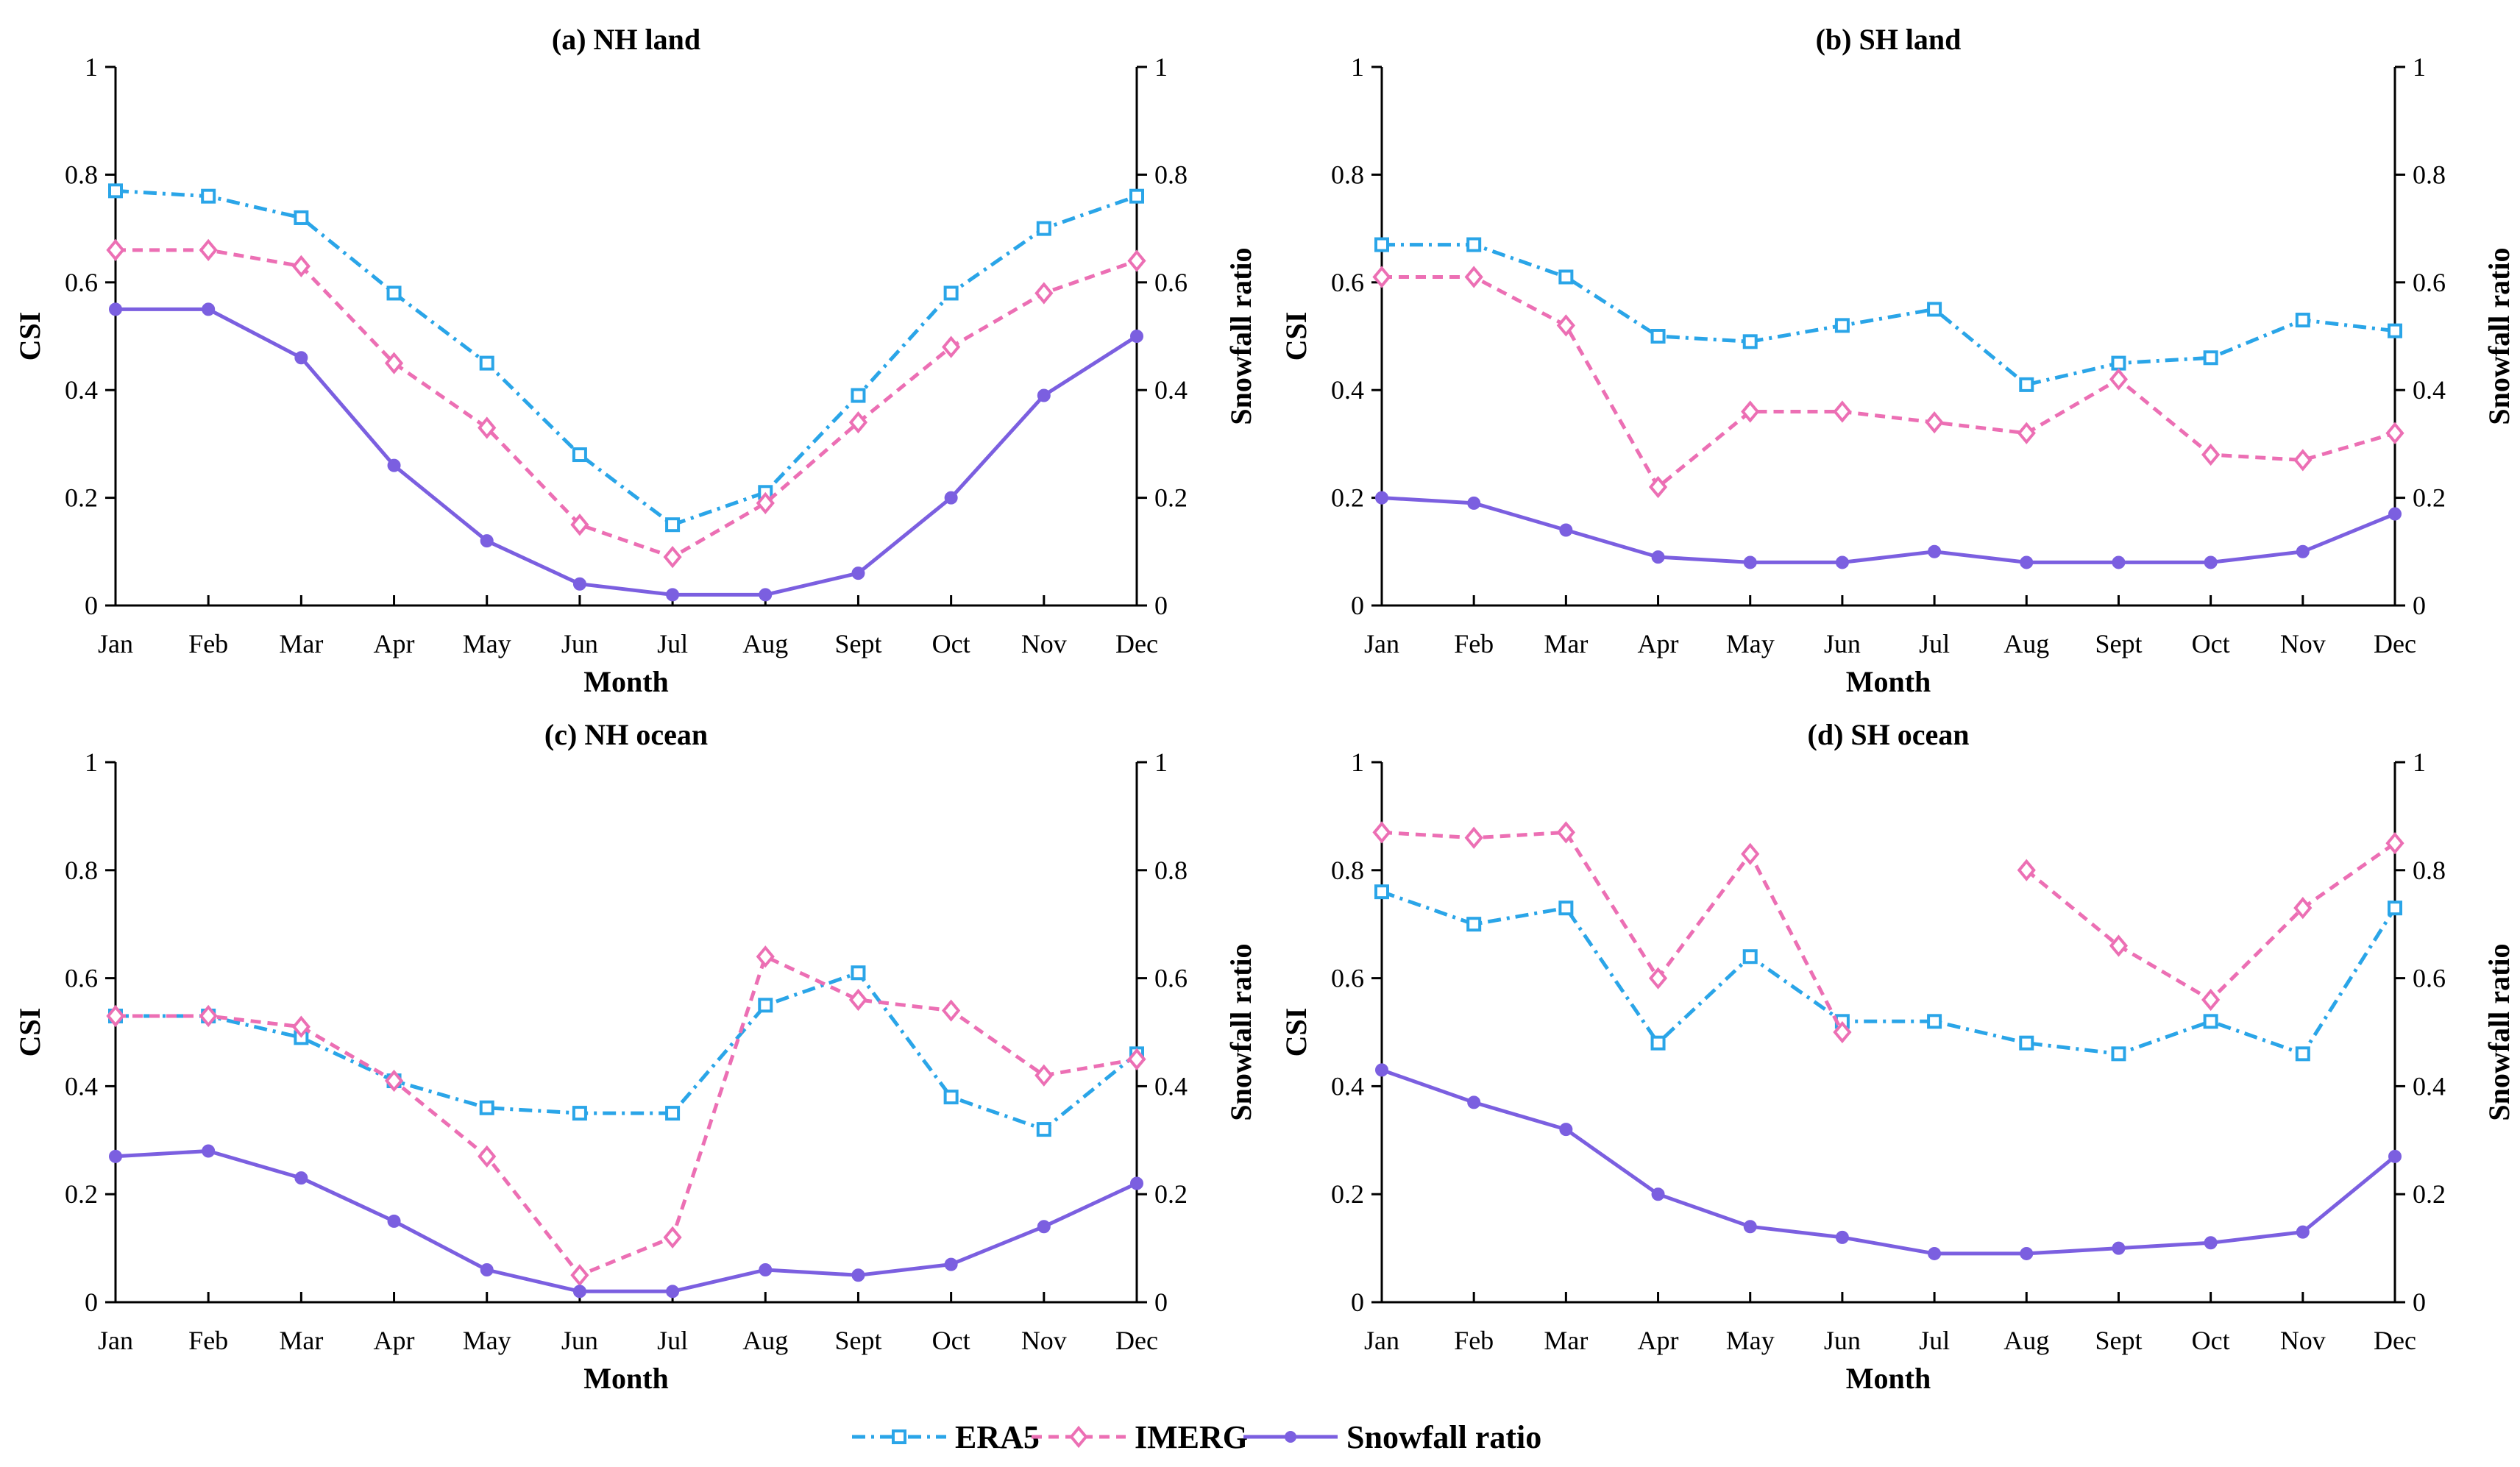 The image size is (2520, 1467). Describe the element at coordinates (765, 643) in the screenshot. I see `x-tick-label: Aug` at that location.